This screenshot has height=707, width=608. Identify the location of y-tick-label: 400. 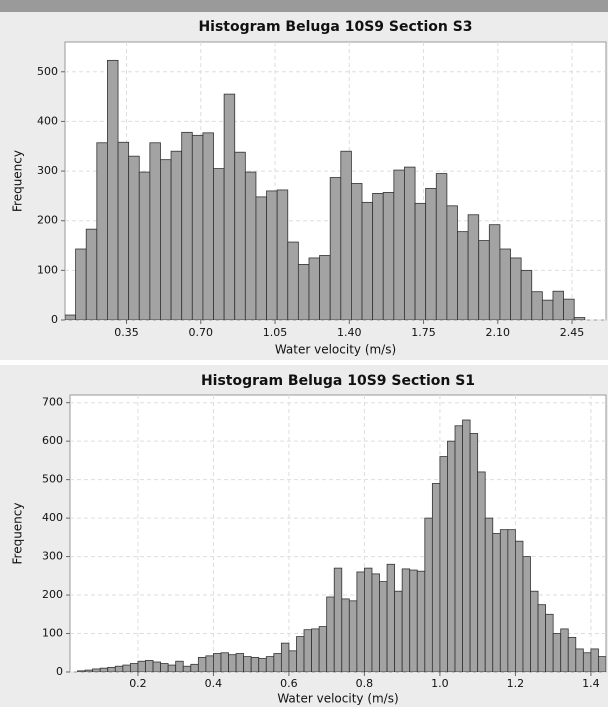
(47, 120).